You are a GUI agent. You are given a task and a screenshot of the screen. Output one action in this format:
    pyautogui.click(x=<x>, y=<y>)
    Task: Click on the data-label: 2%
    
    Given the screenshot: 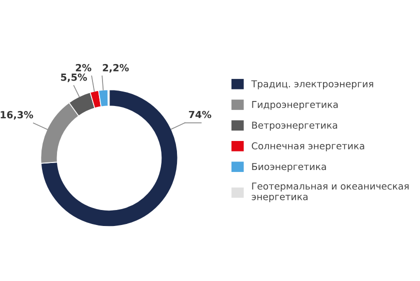 What is the action you would take?
    pyautogui.click(x=84, y=68)
    